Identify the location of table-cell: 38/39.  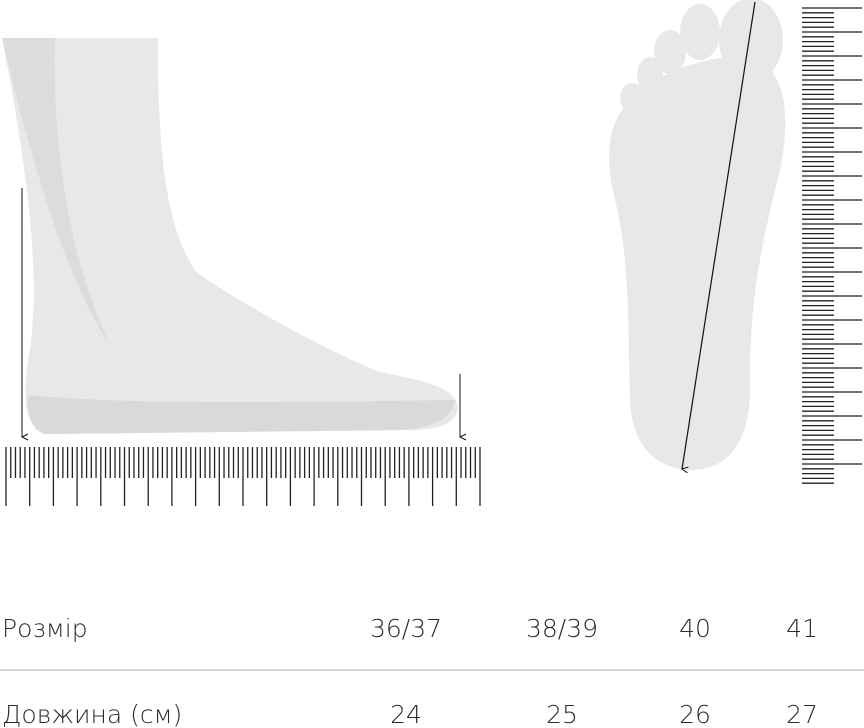
(562, 628).